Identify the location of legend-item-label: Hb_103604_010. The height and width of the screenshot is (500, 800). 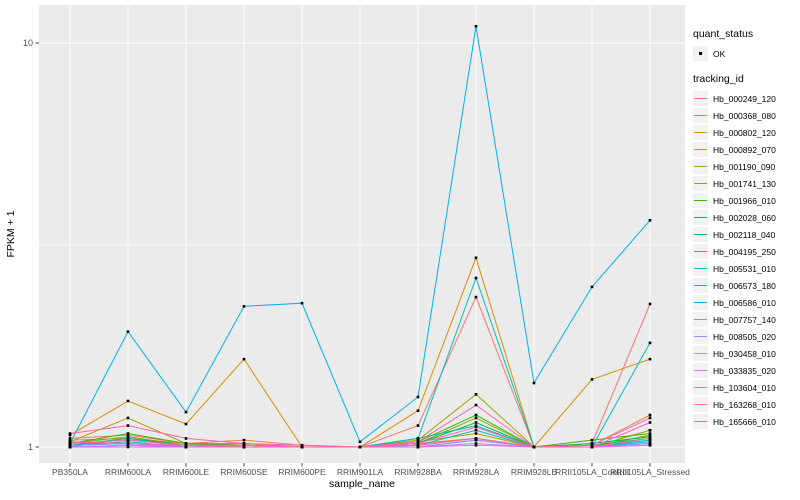
(744, 387).